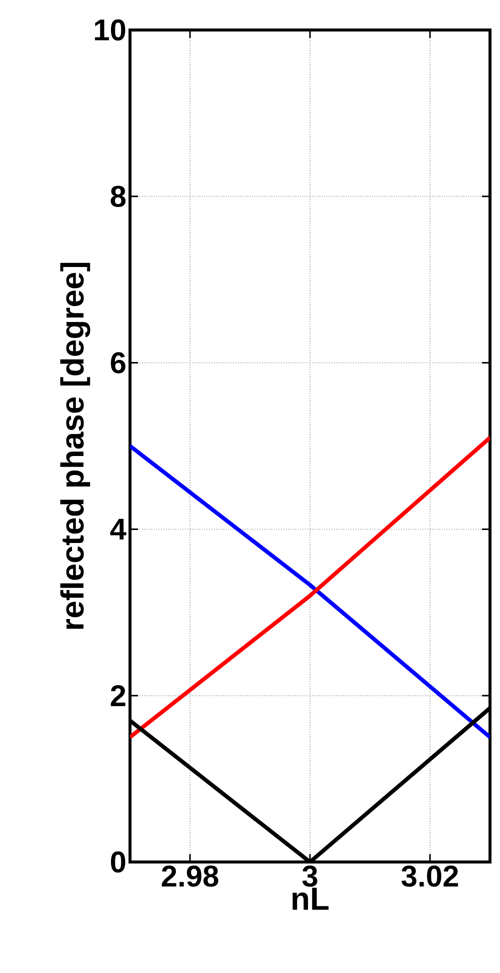 The width and height of the screenshot is (500, 973). I want to click on x-tick-label: 2.98, so click(190, 876).